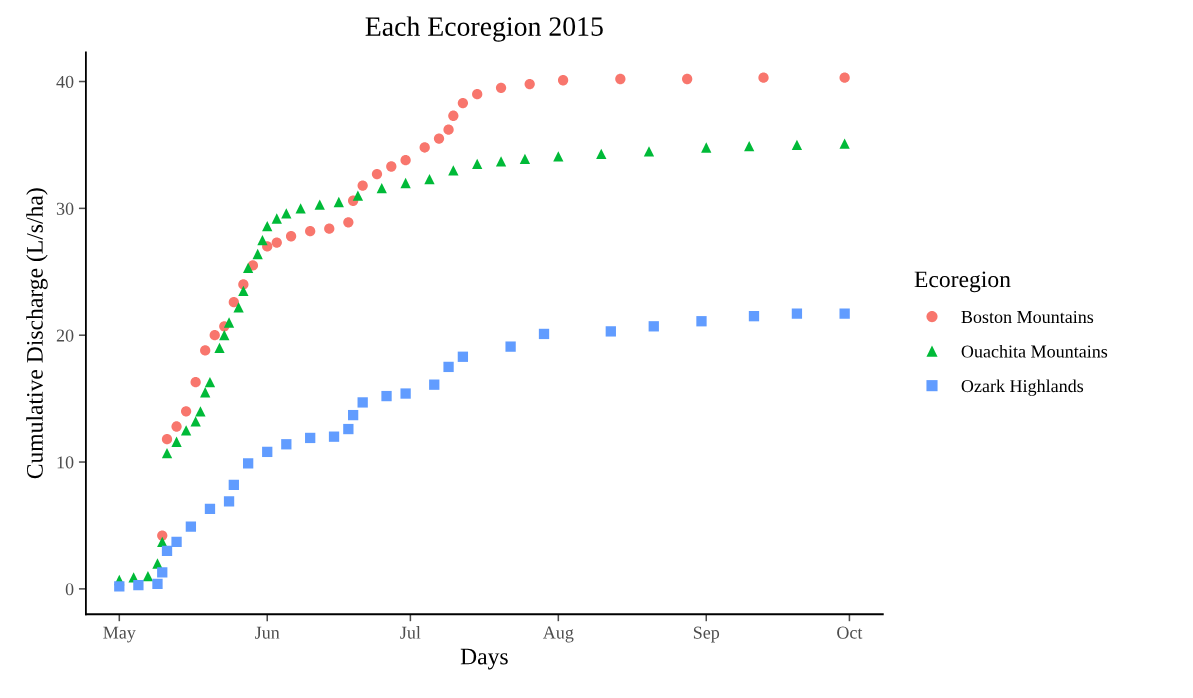 Image resolution: width=1193 pixels, height=698 pixels. What do you see at coordinates (1022, 387) in the screenshot?
I see `legend-label: Ozark Highlands` at bounding box center [1022, 387].